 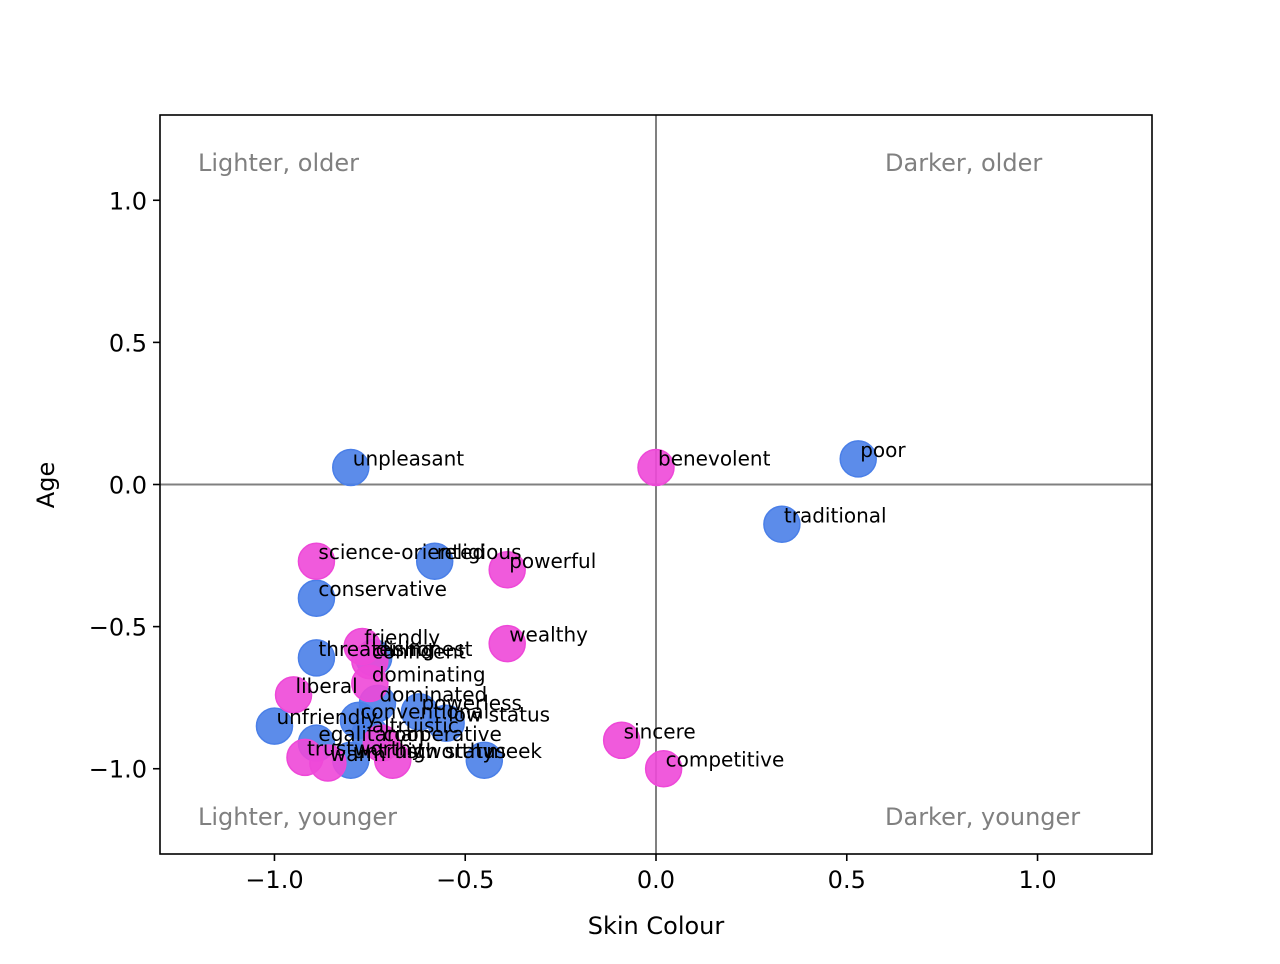 I want to click on point-label: traditional, so click(x=835, y=515).